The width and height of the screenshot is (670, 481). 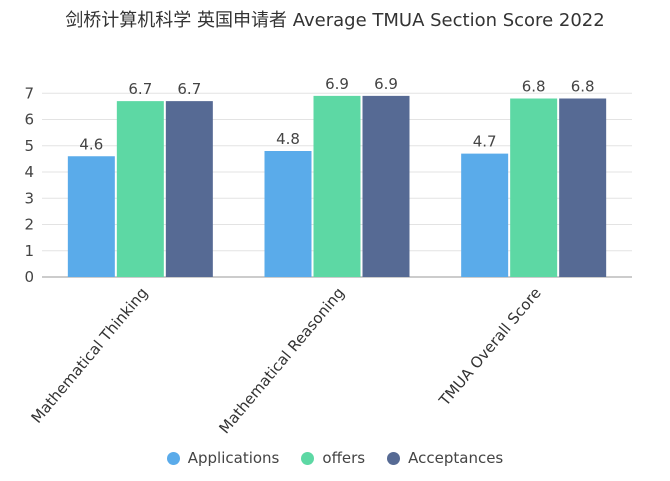 I want to click on y-tick-label-4: 4, so click(x=29, y=172).